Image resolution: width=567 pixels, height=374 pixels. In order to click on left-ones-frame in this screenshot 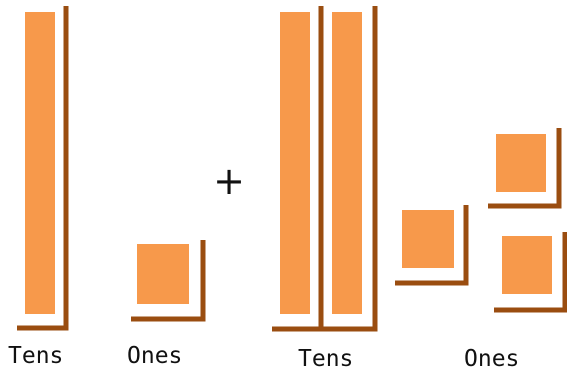, I will do `click(168, 281)`.